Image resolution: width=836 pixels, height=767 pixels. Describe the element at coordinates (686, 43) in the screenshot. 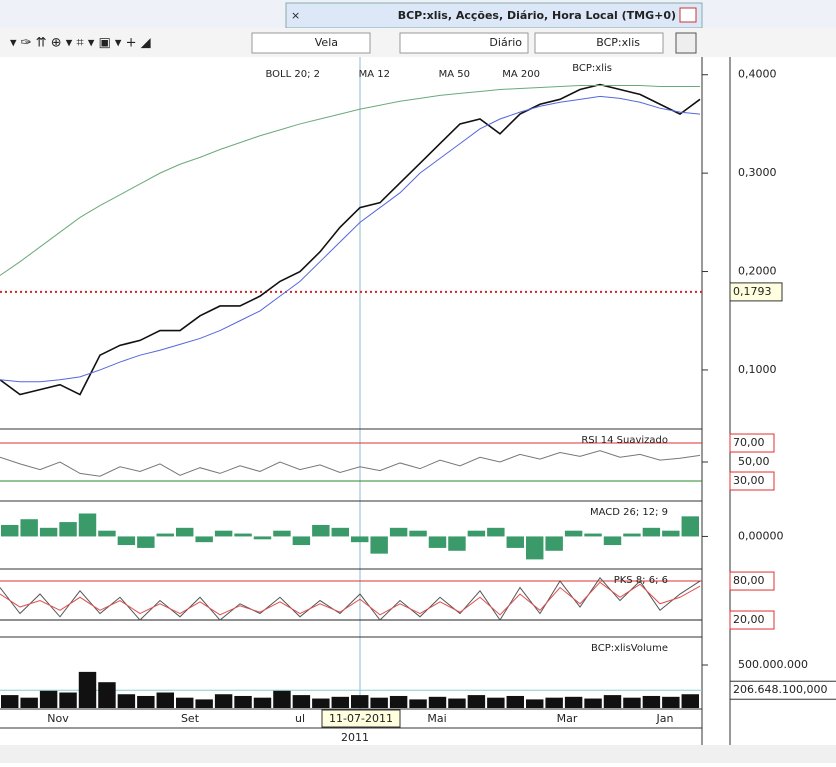

I see `up-button` at that location.